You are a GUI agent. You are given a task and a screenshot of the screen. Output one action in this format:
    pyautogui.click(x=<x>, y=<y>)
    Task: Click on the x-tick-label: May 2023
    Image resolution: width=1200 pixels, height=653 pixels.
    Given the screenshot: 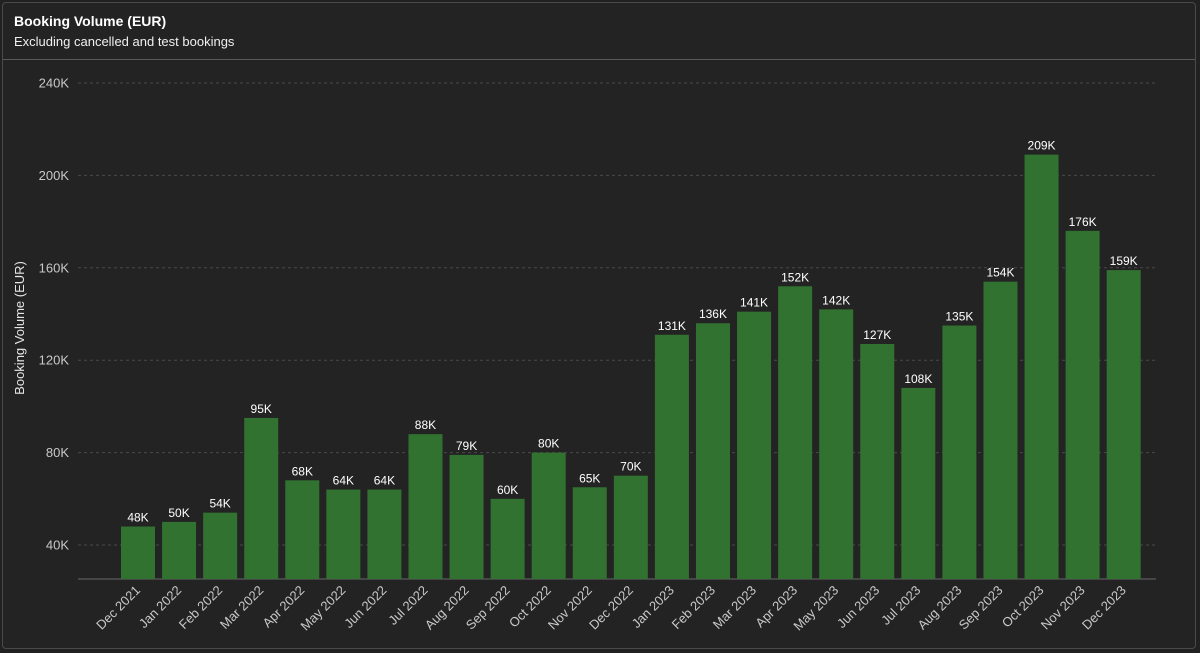 What is the action you would take?
    pyautogui.click(x=815, y=608)
    